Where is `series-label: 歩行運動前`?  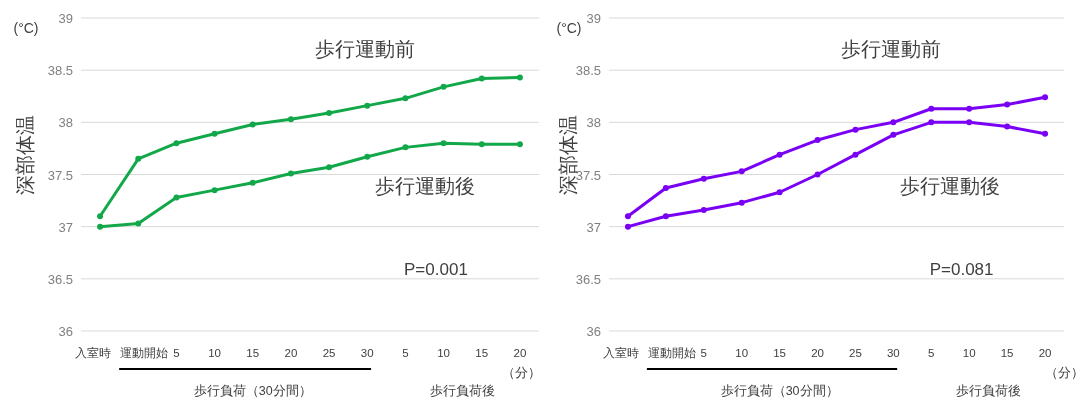 series-label: 歩行運動前 is located at coordinates (364, 48).